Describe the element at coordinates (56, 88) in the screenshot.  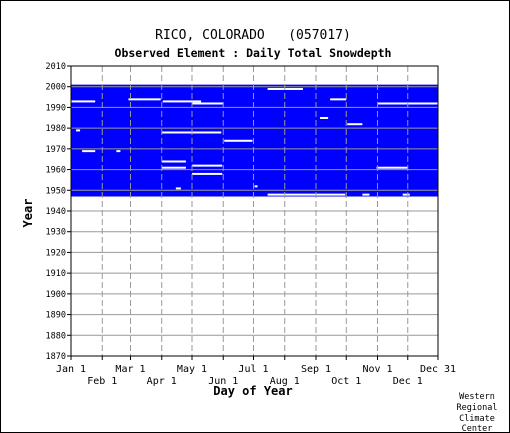
I see `y-tick-label: 2000` at that location.